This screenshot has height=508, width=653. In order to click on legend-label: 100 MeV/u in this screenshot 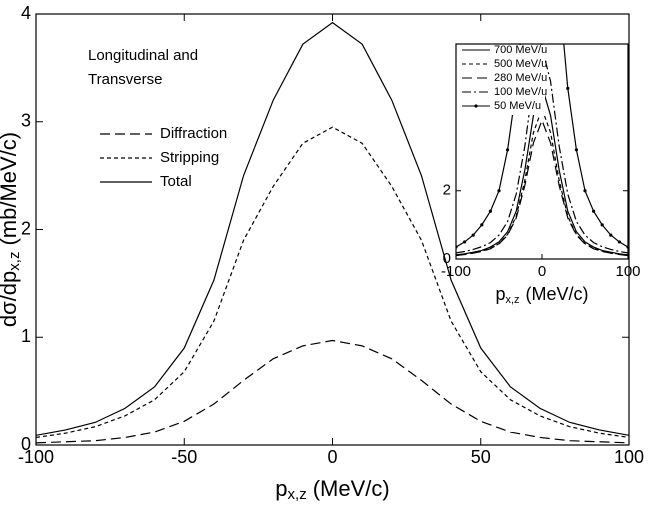, I will do `click(520, 92)`.